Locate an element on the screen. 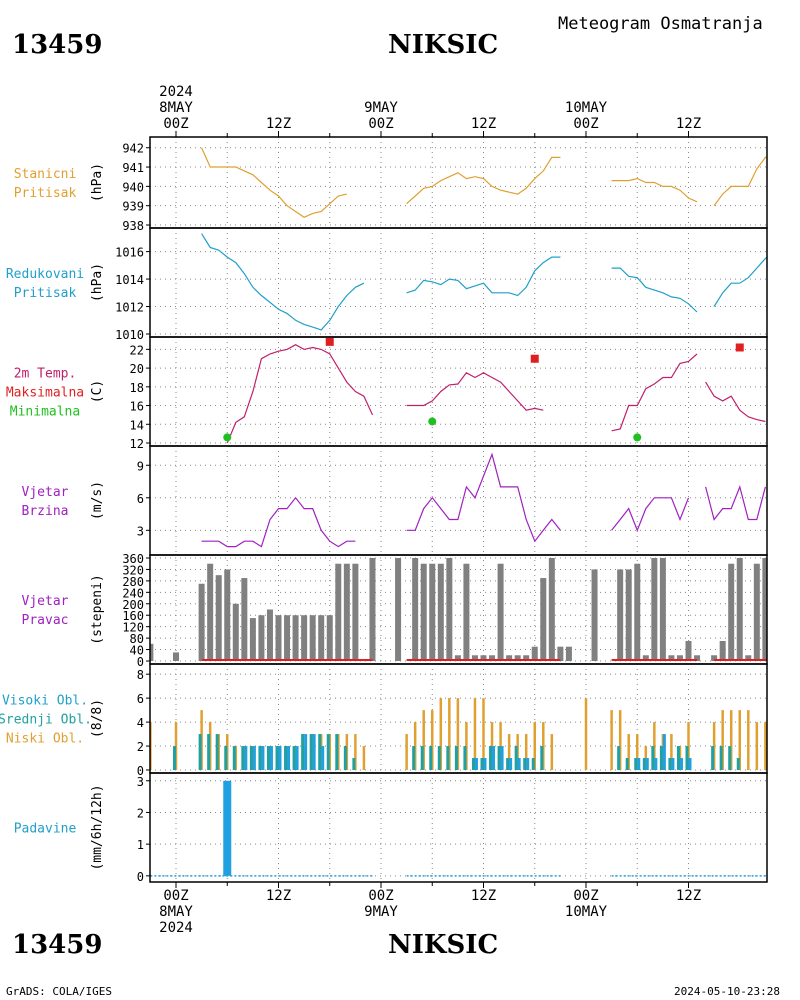 The height and width of the screenshot is (1000, 800). y-tick-label: 14 is located at coordinates (137, 425).